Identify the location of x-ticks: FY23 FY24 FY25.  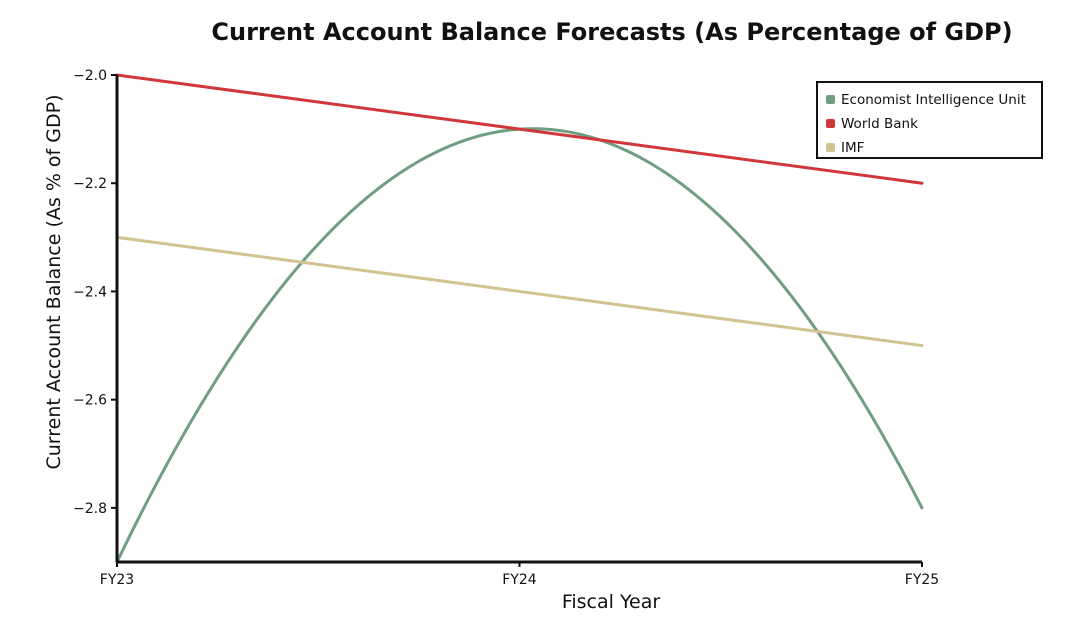
(519, 575).